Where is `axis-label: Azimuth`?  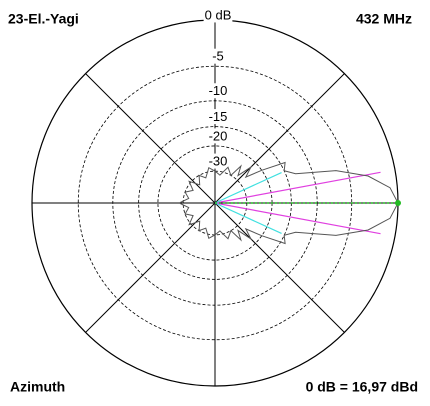 axis-label: Azimuth is located at coordinates (37, 387).